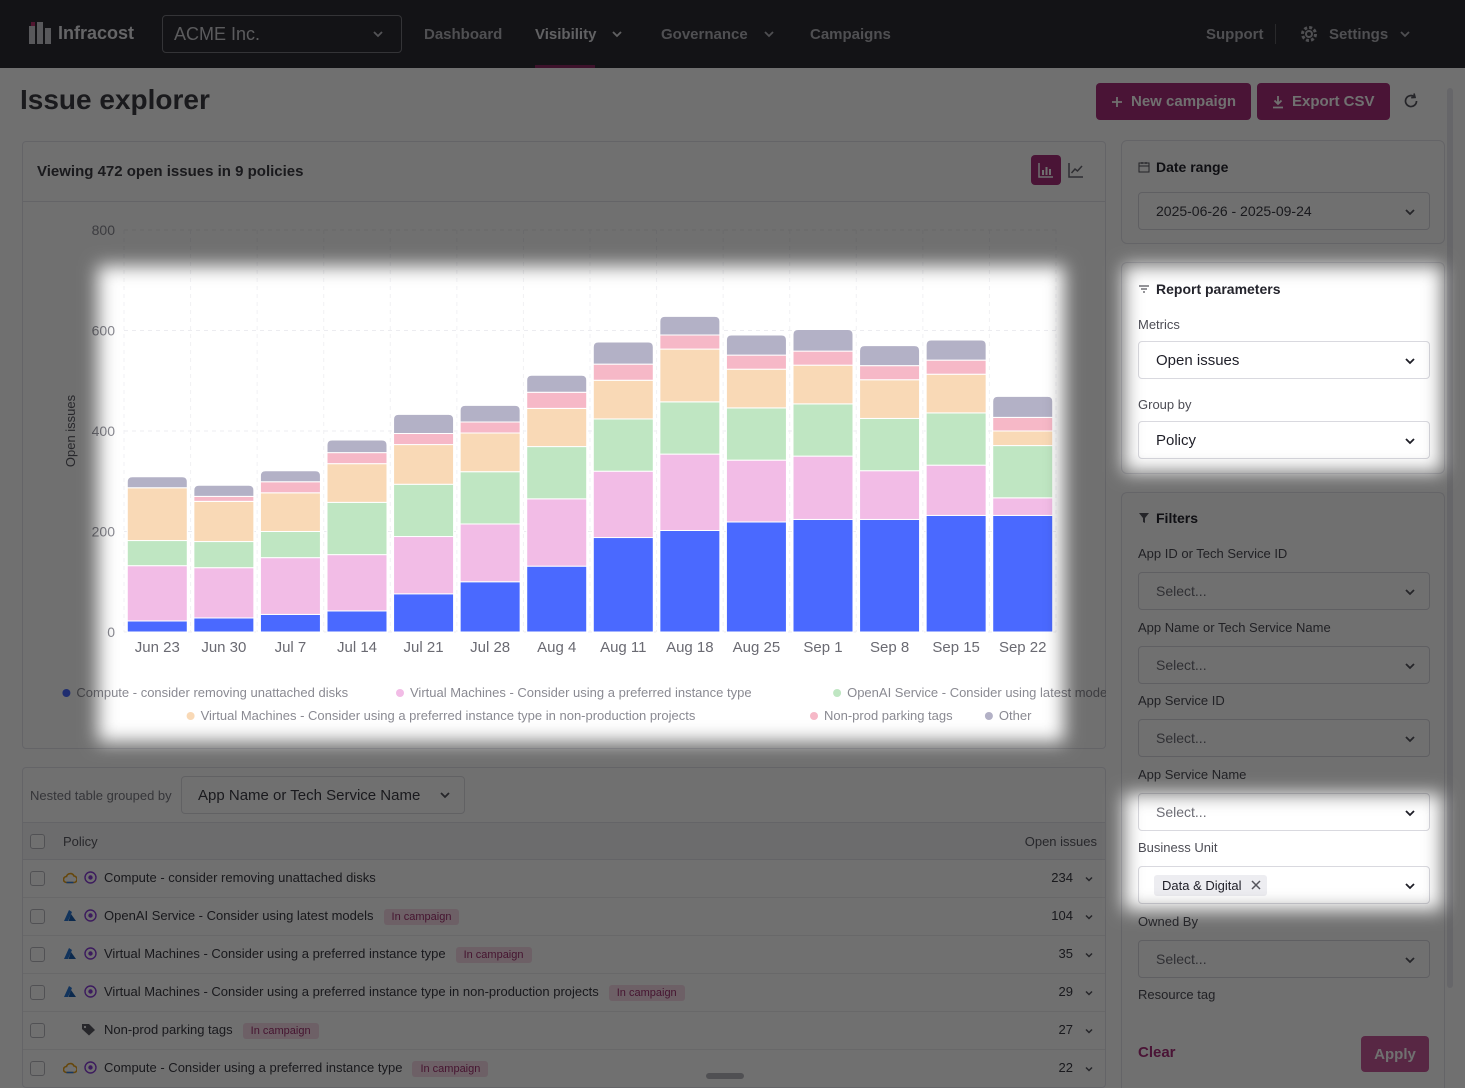  What do you see at coordinates (725, 1076) in the screenshot?
I see `resize-handle` at bounding box center [725, 1076].